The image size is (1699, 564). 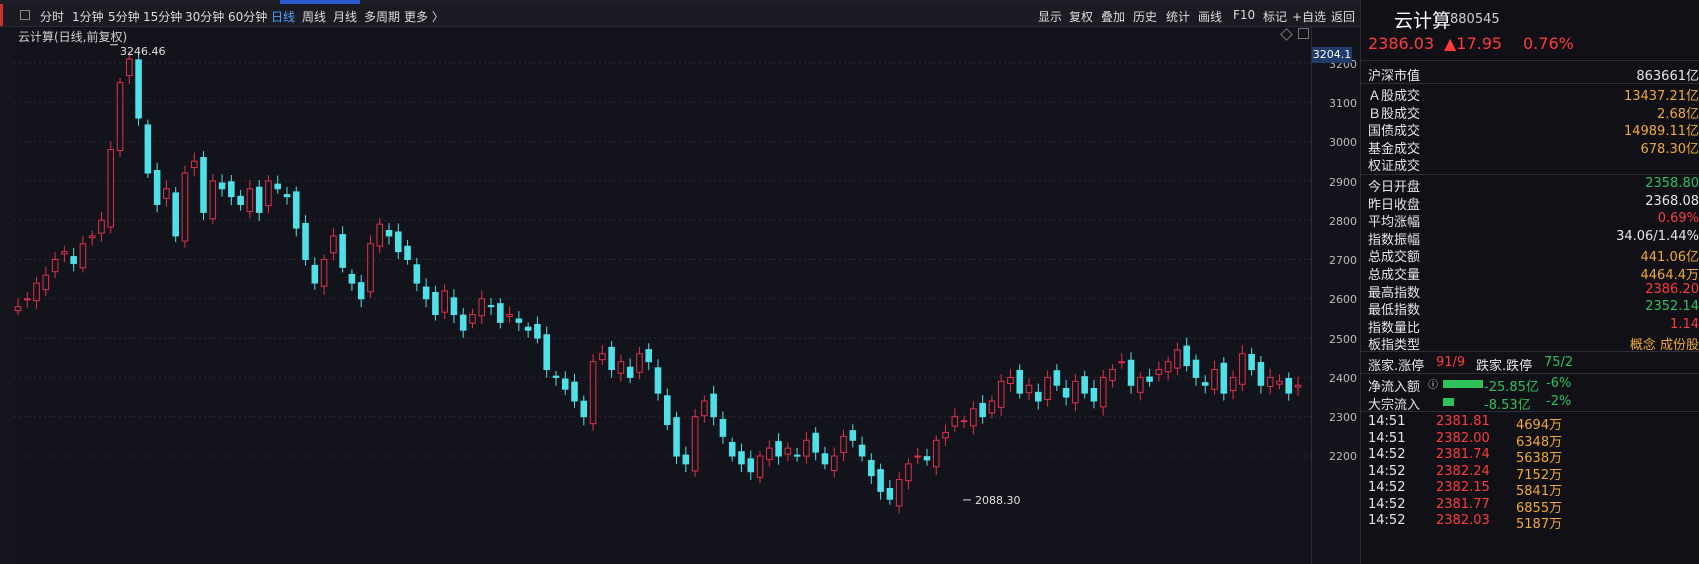 What do you see at coordinates (1244, 15) in the screenshot?
I see `f10-button: F10` at bounding box center [1244, 15].